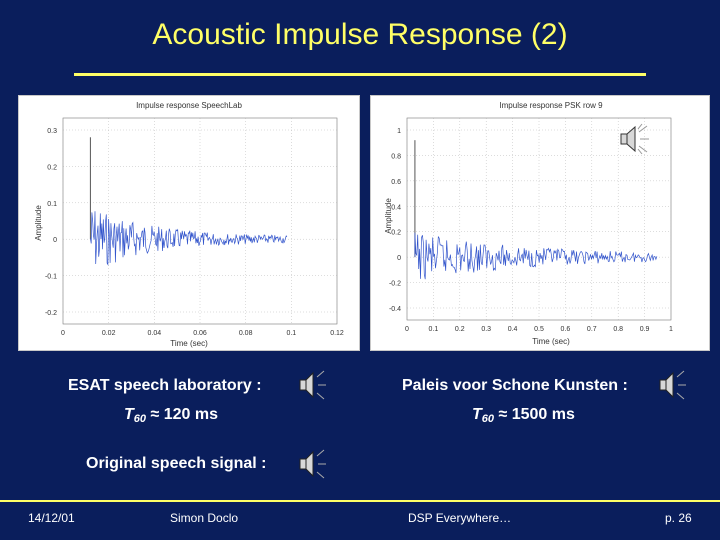 This screenshot has width=720, height=540. What do you see at coordinates (155, 333) in the screenshot?
I see `x-tick-label: 0.04` at bounding box center [155, 333].